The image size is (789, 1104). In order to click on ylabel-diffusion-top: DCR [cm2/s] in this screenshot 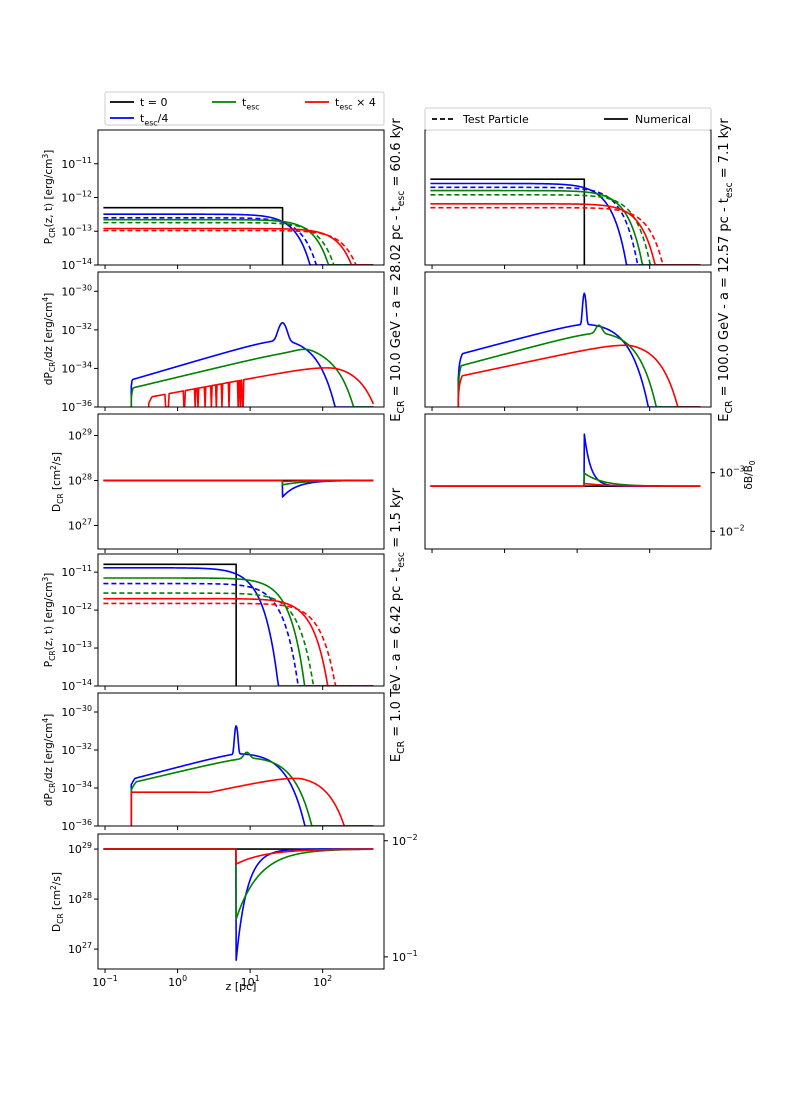, I will do `click(57, 482)`.